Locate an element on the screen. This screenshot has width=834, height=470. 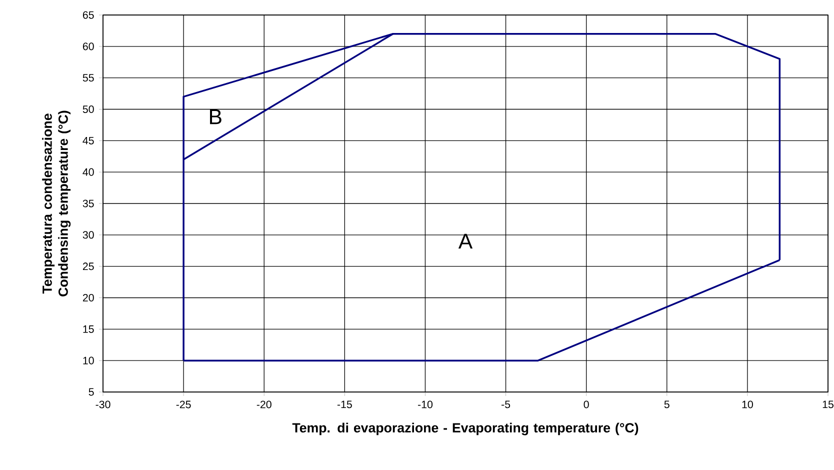
y-tick-label: 40 is located at coordinates (88, 172).